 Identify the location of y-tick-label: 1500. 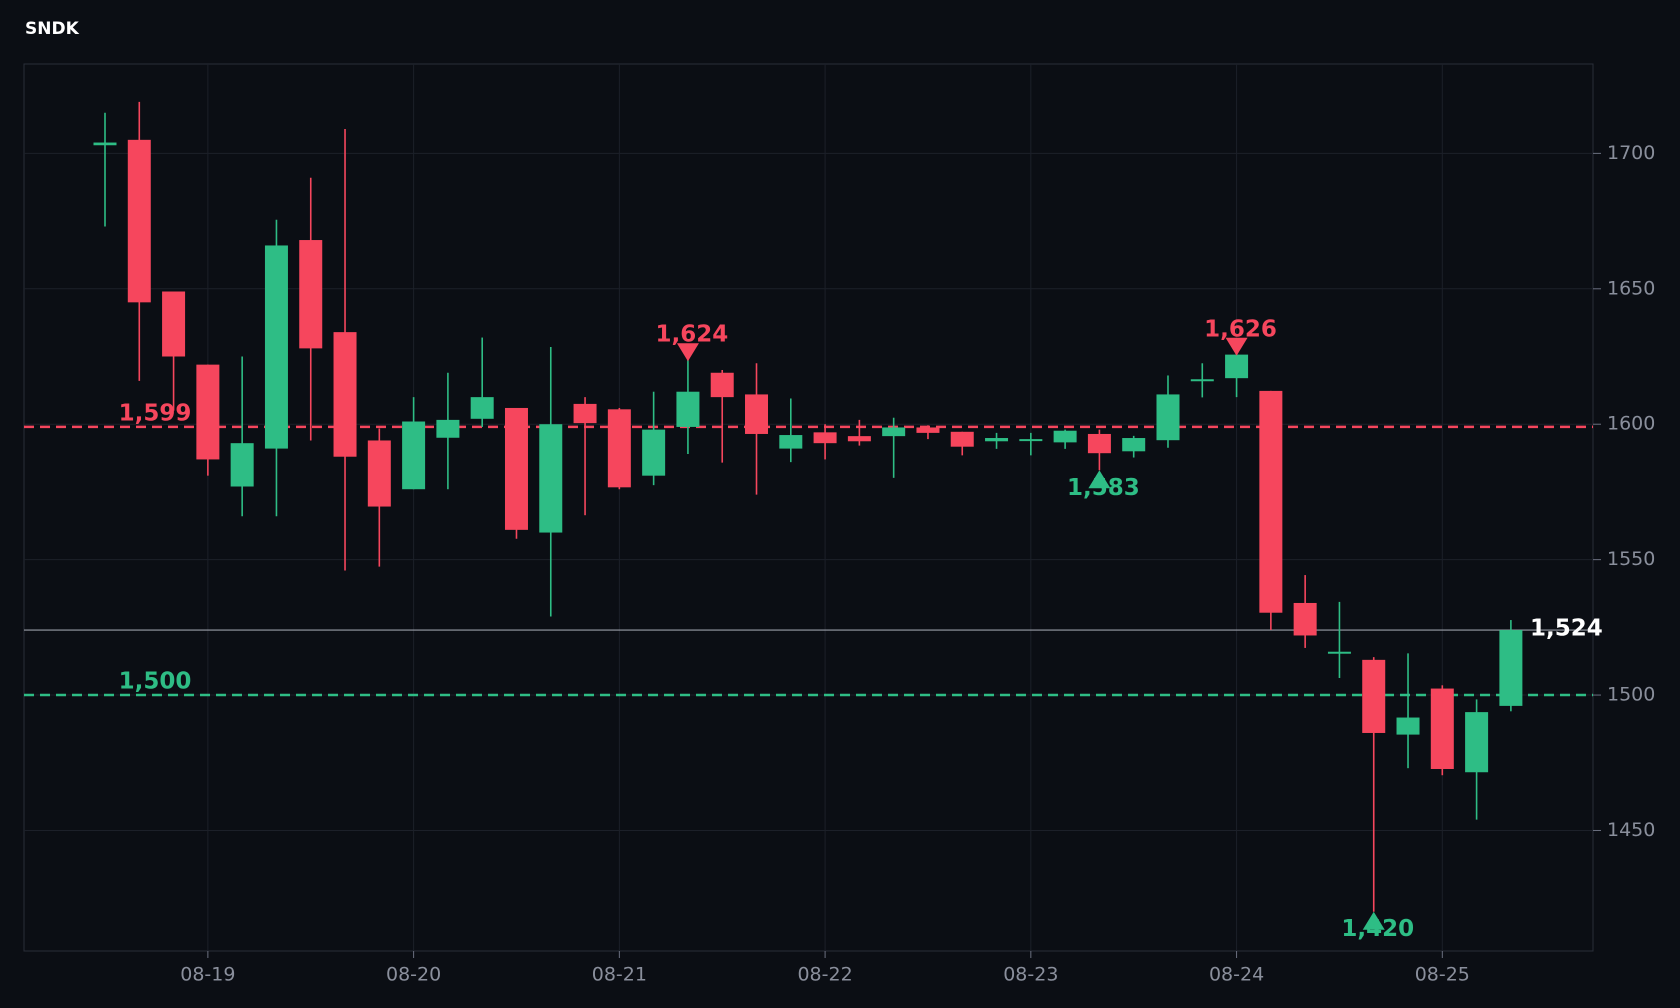
(1631, 695).